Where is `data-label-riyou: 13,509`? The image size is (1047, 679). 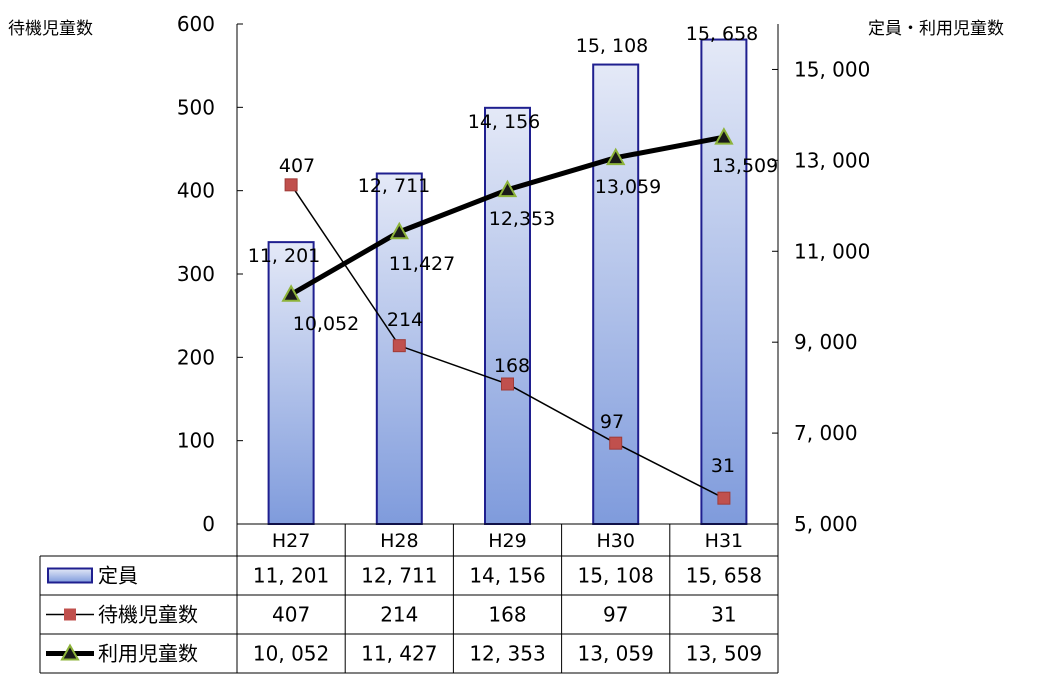 data-label-riyou: 13,509 is located at coordinates (745, 166).